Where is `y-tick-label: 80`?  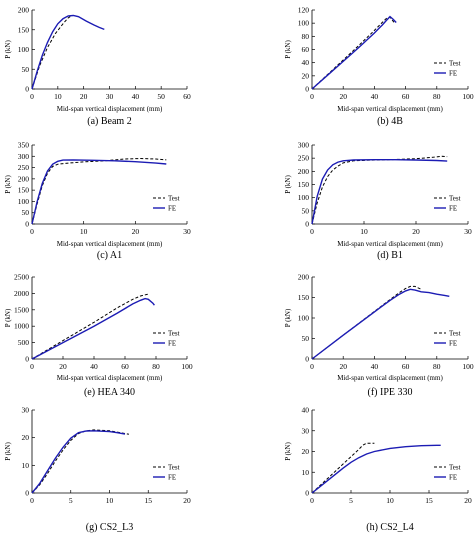
y-tick-label: 80 is located at coordinates (306, 36).